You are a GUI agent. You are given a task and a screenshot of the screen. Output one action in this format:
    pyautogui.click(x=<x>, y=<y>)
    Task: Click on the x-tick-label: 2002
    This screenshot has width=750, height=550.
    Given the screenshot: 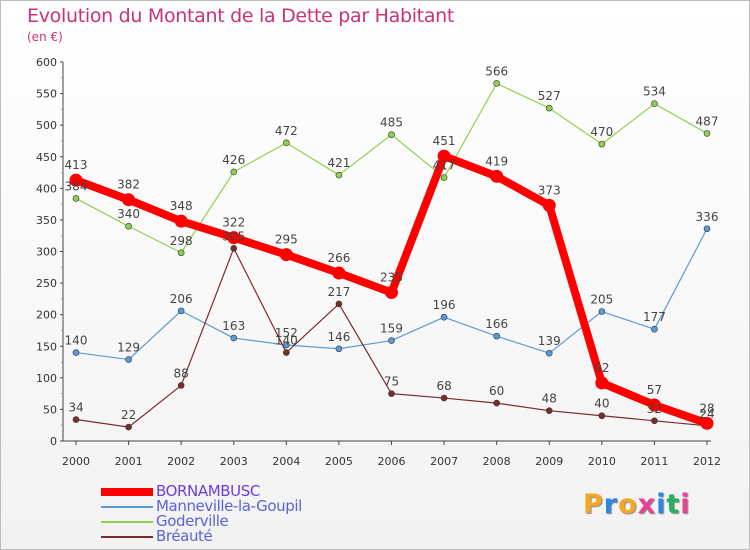 What is the action you would take?
    pyautogui.click(x=181, y=461)
    